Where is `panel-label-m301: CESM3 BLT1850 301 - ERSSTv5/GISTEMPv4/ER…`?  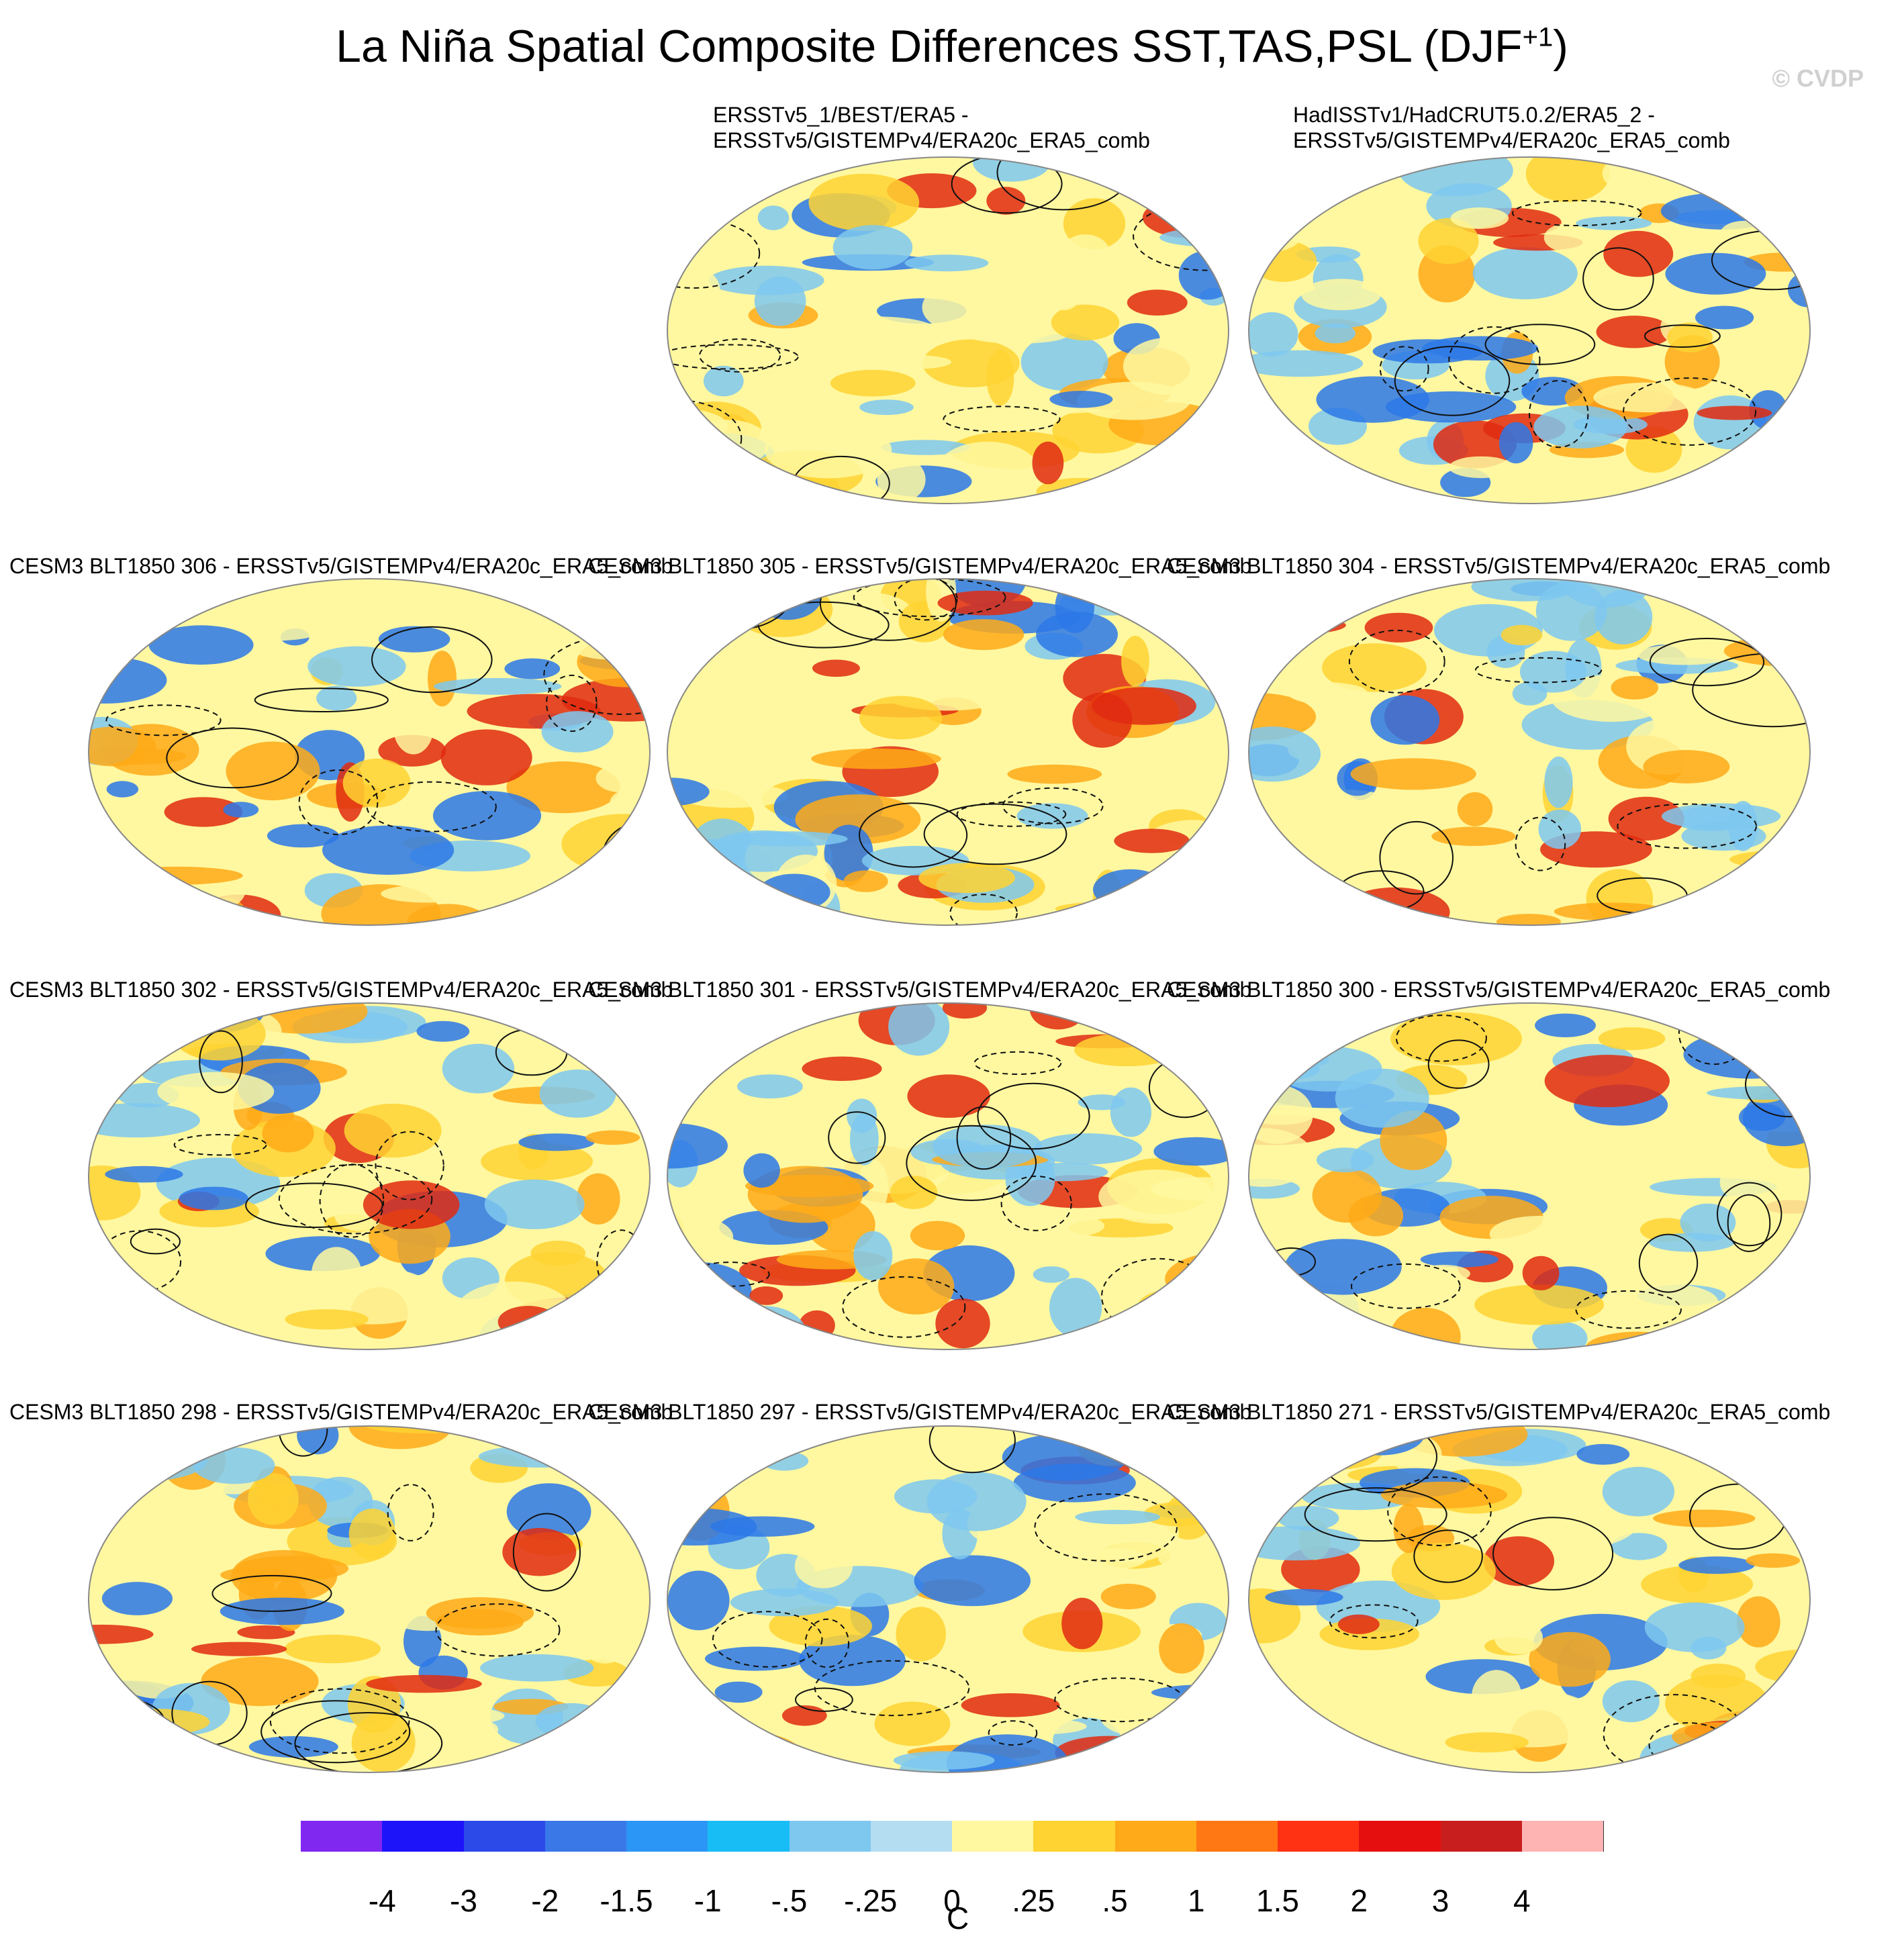
panel-label-m301: CESM3 BLT1850 301 - ERSSTv5/GISTEMPv4/ER… is located at coordinates (920, 990).